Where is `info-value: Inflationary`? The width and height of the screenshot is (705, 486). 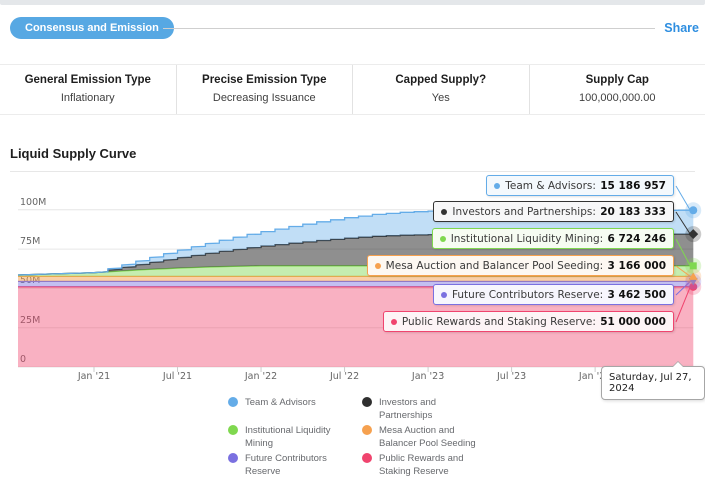 info-value: Inflationary is located at coordinates (87, 98).